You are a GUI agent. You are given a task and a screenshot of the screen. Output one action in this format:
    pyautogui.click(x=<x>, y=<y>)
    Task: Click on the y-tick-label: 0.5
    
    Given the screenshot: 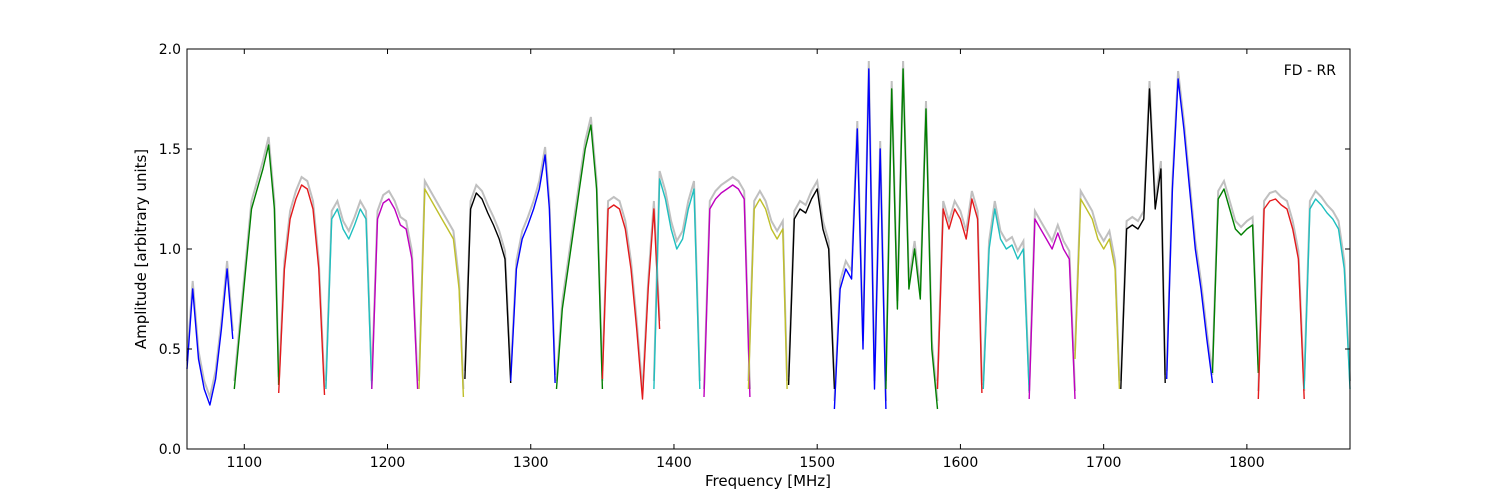 What is the action you would take?
    pyautogui.click(x=170, y=350)
    